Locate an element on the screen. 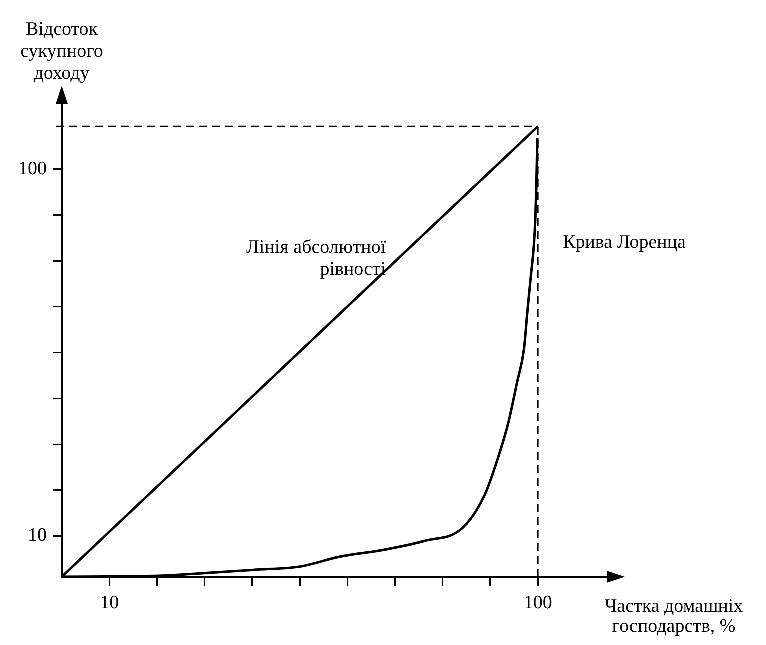  y-axis-title: Відсоток сукупного доходу is located at coordinates (62, 51).